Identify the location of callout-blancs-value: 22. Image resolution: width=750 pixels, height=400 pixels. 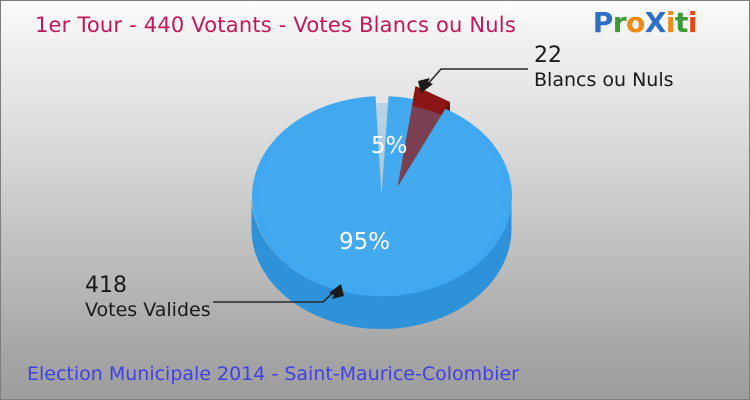
(548, 55).